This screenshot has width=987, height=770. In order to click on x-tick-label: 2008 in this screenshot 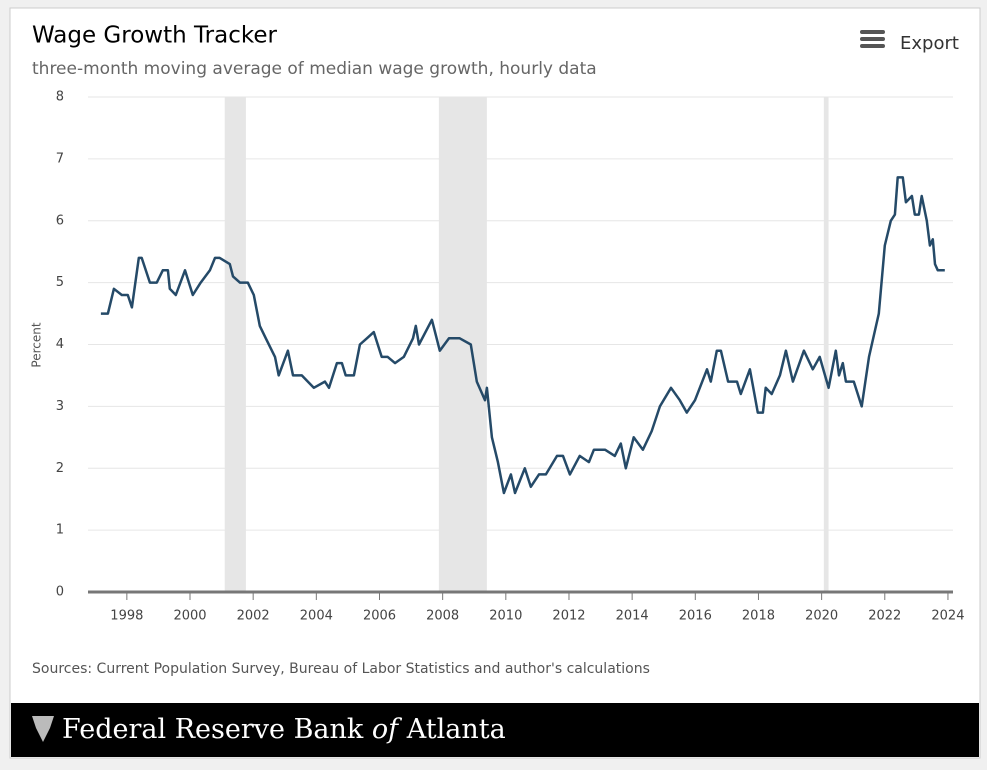, I will do `click(442, 616)`.